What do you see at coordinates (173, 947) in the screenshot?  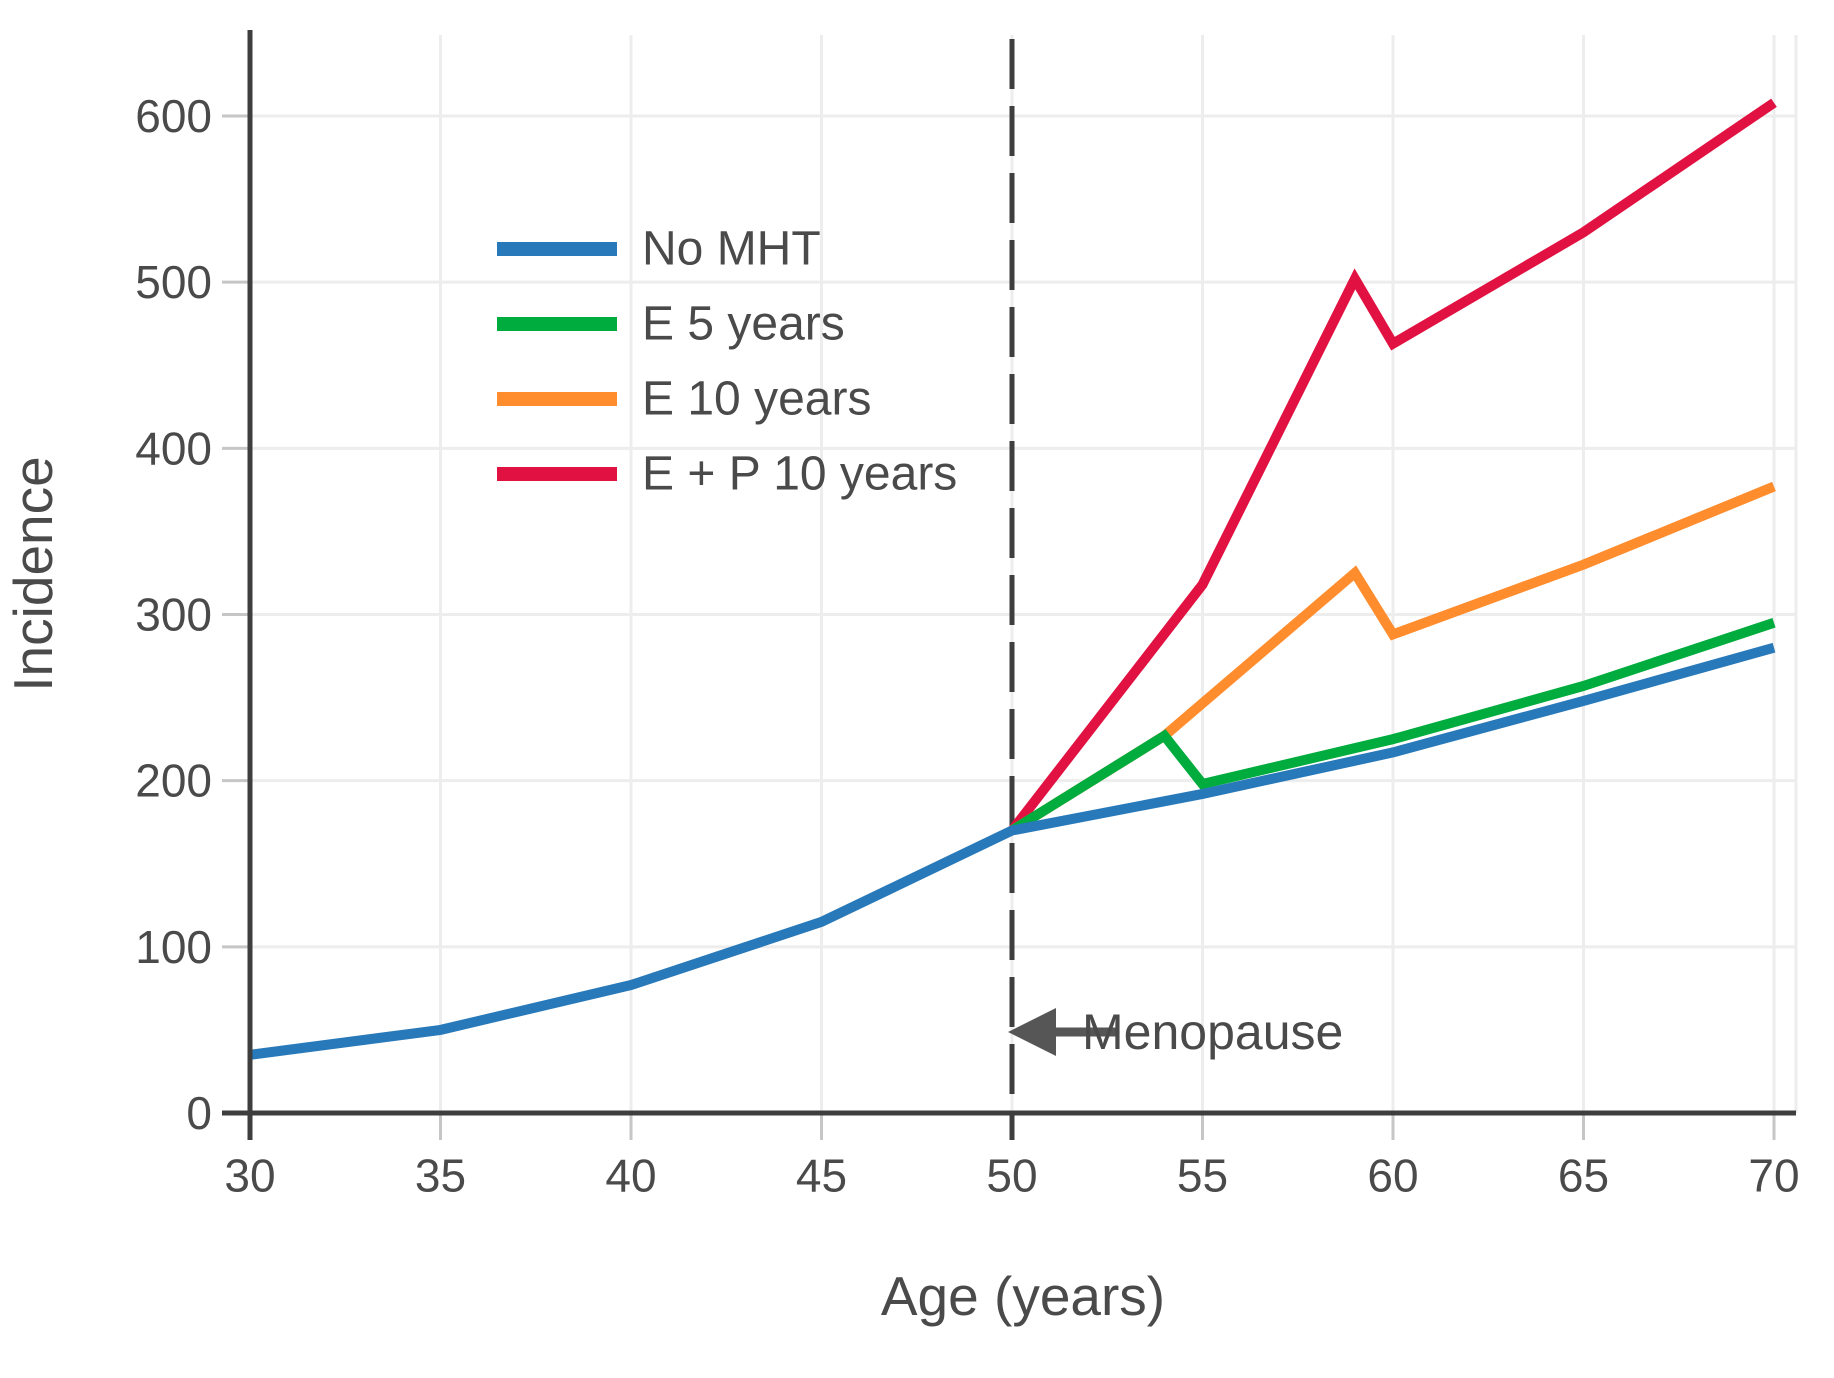 I see `y-tick-label: 100` at bounding box center [173, 947].